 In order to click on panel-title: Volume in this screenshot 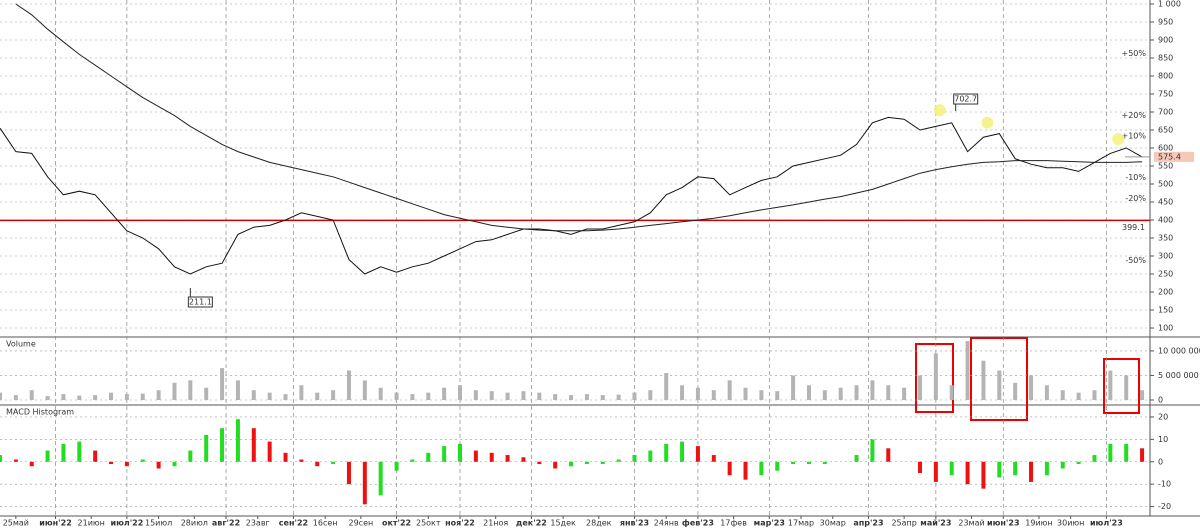, I will do `click(21, 344)`.